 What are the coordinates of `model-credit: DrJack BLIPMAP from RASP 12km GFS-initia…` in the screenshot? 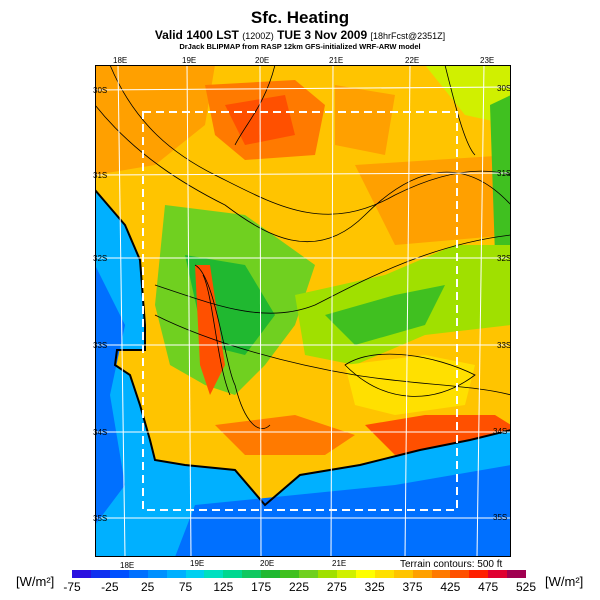 It's located at (300, 46).